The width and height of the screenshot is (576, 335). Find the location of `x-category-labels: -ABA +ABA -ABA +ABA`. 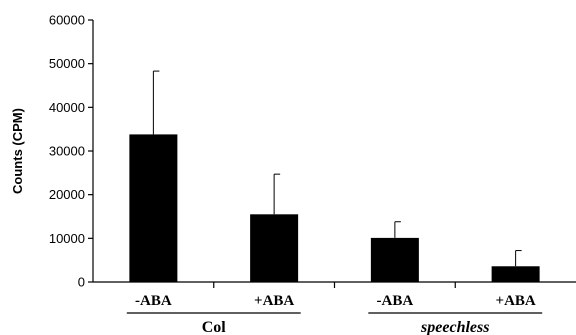

x-category-labels: -ABA +ABA -ABA +ABA is located at coordinates (335, 301).